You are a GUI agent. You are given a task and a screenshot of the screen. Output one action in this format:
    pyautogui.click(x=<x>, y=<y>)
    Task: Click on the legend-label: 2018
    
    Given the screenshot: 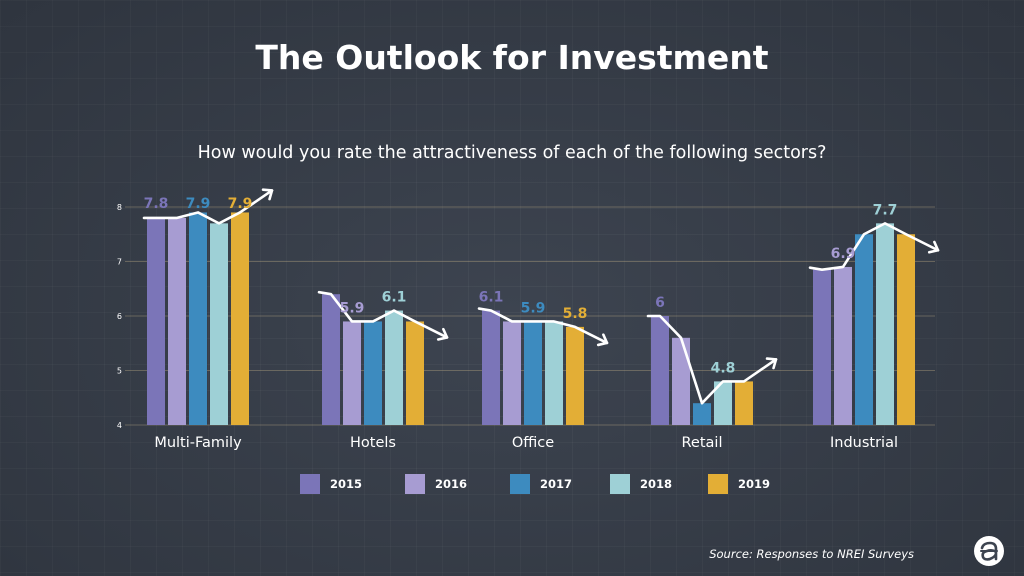 What is the action you would take?
    pyautogui.click(x=656, y=484)
    